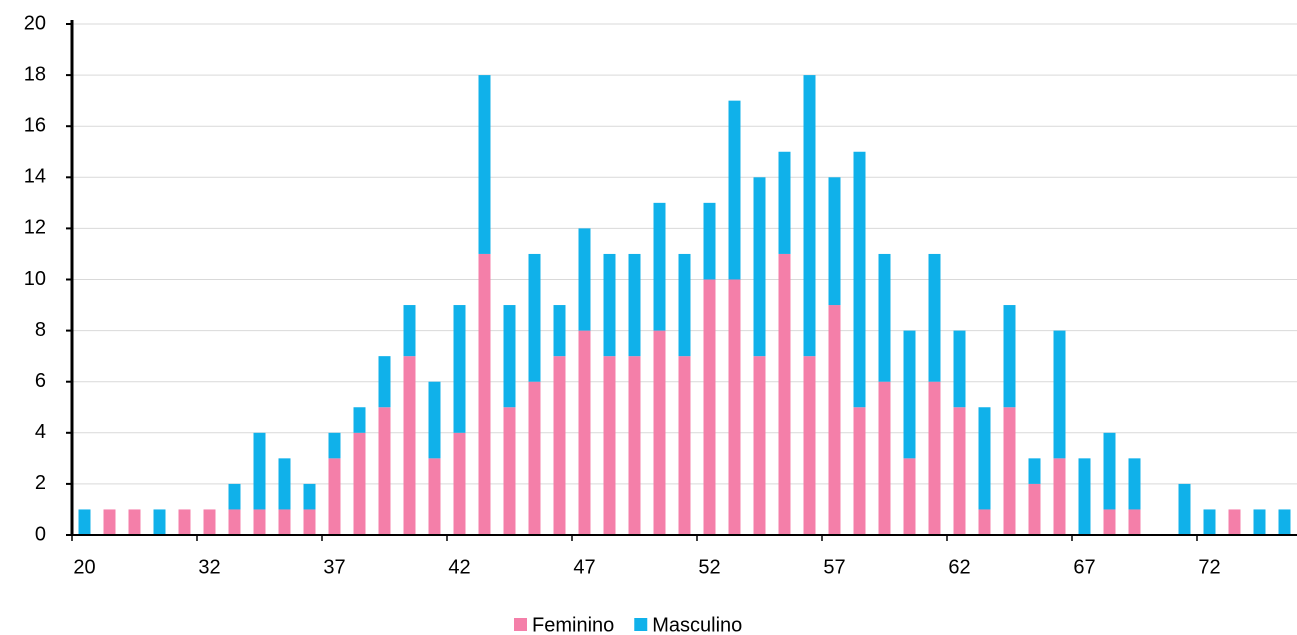 The width and height of the screenshot is (1297, 635). Describe the element at coordinates (35, 23) in the screenshot. I see `y-tick-label: 20` at that location.